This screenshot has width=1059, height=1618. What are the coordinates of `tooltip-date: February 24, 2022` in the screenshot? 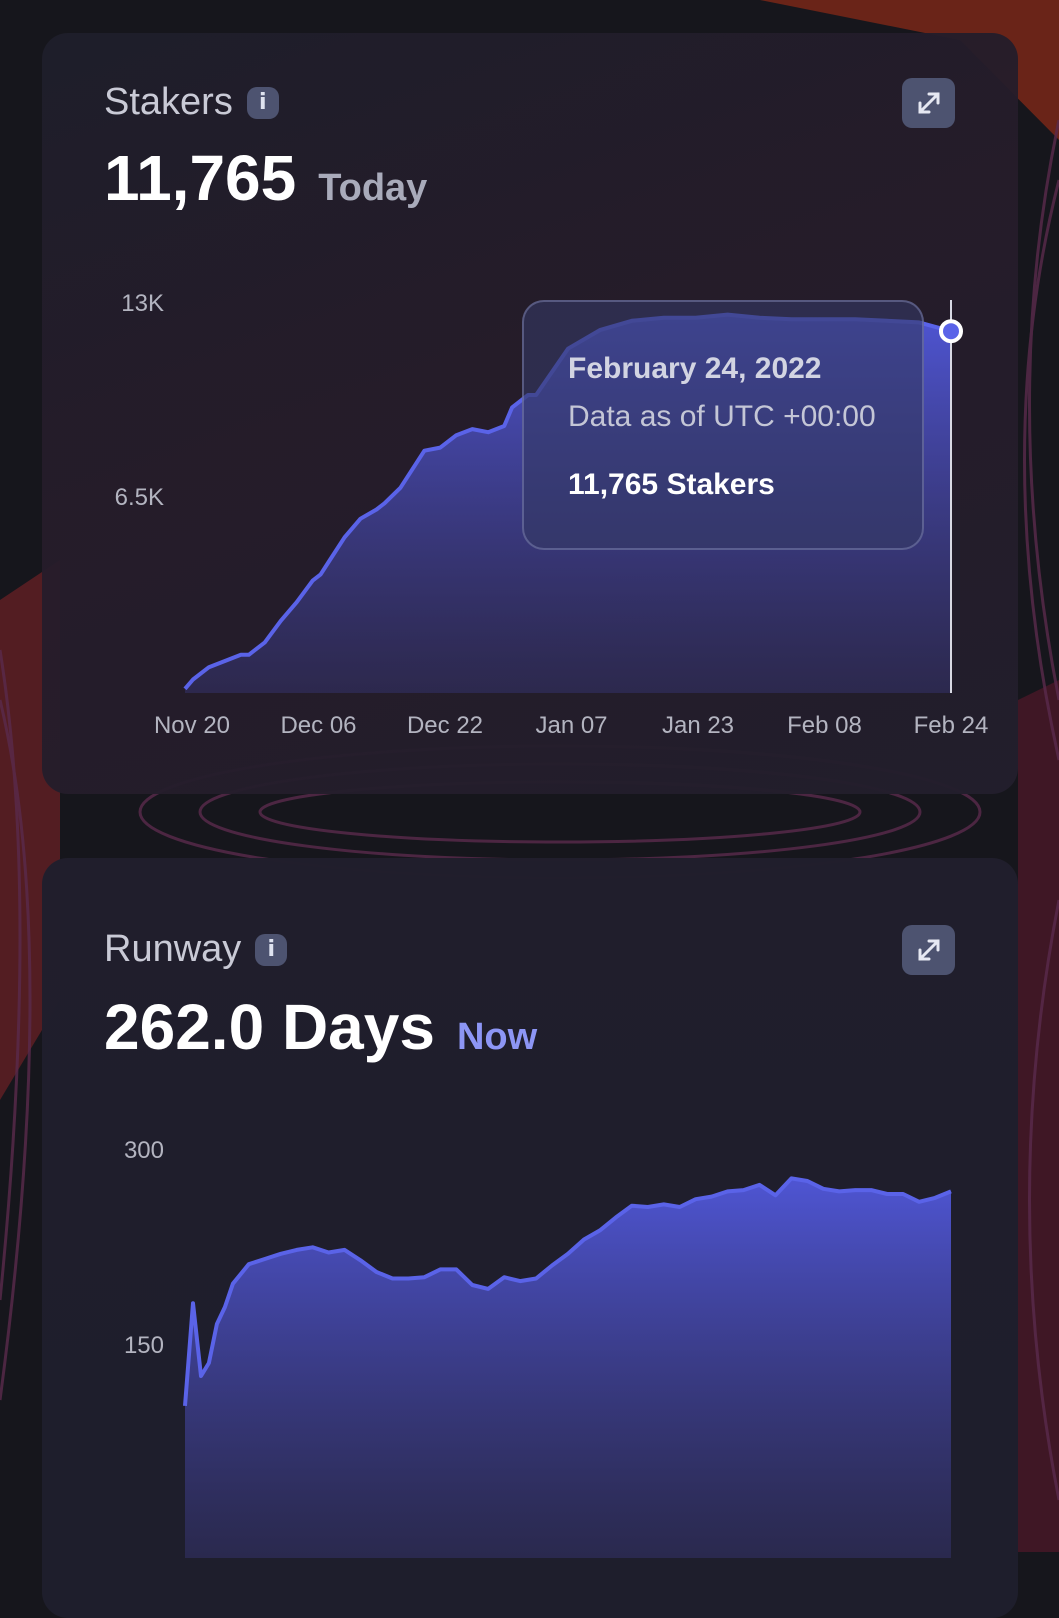 It's located at (695, 368).